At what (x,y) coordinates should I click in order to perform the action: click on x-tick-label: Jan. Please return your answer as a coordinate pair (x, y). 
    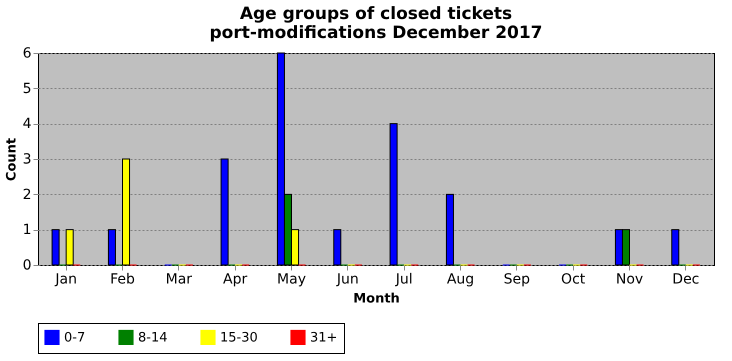
    Looking at the image, I should click on (65, 280).